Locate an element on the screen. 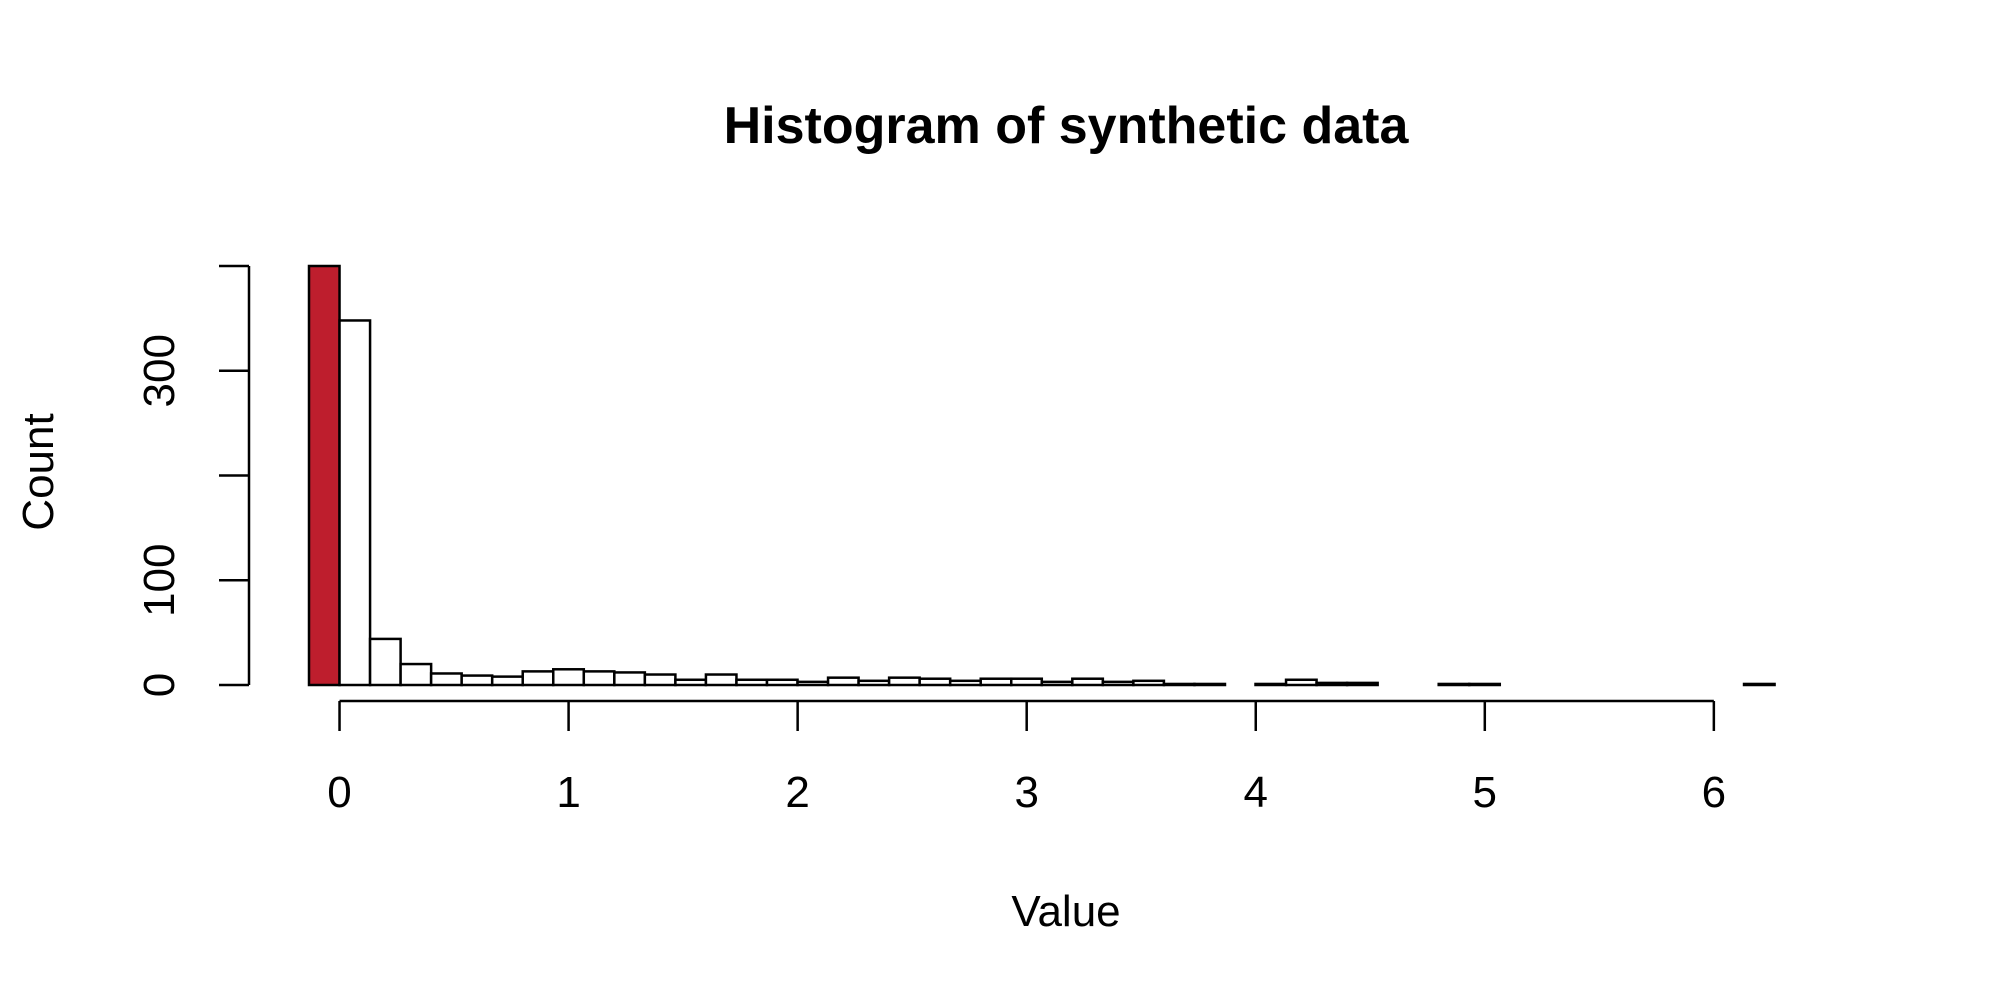  x-tick-label: 4 is located at coordinates (1255, 792).